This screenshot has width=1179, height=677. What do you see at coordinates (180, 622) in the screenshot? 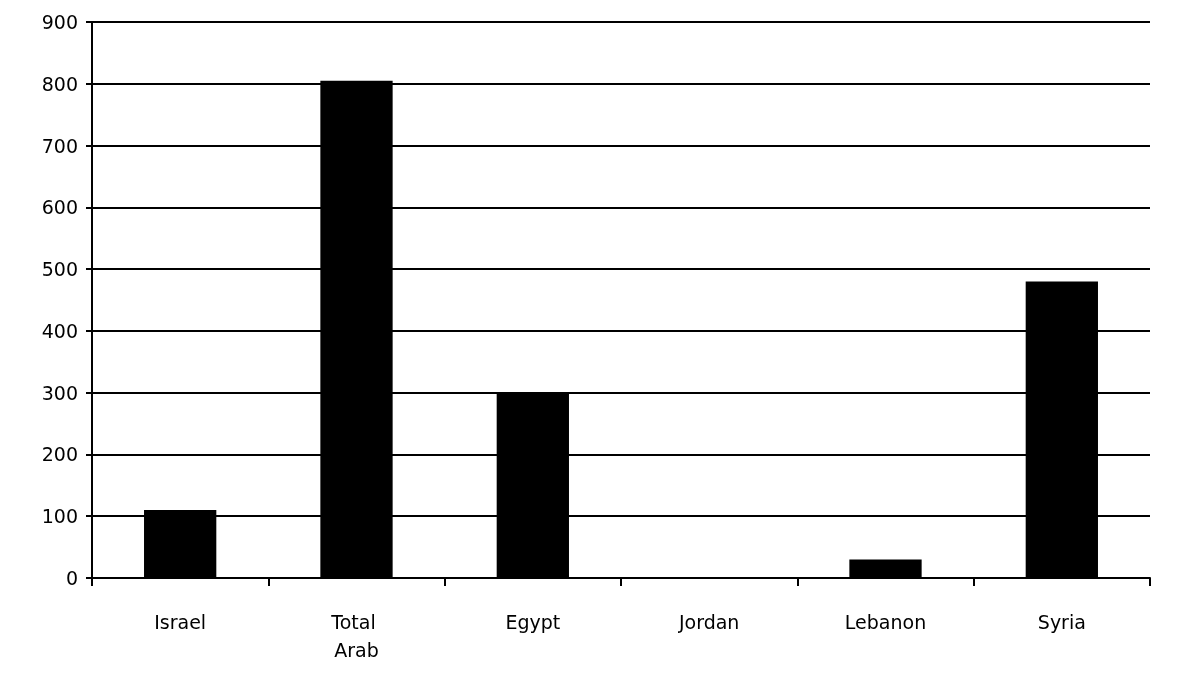
I see `x-tick-label: Israel` at bounding box center [180, 622].